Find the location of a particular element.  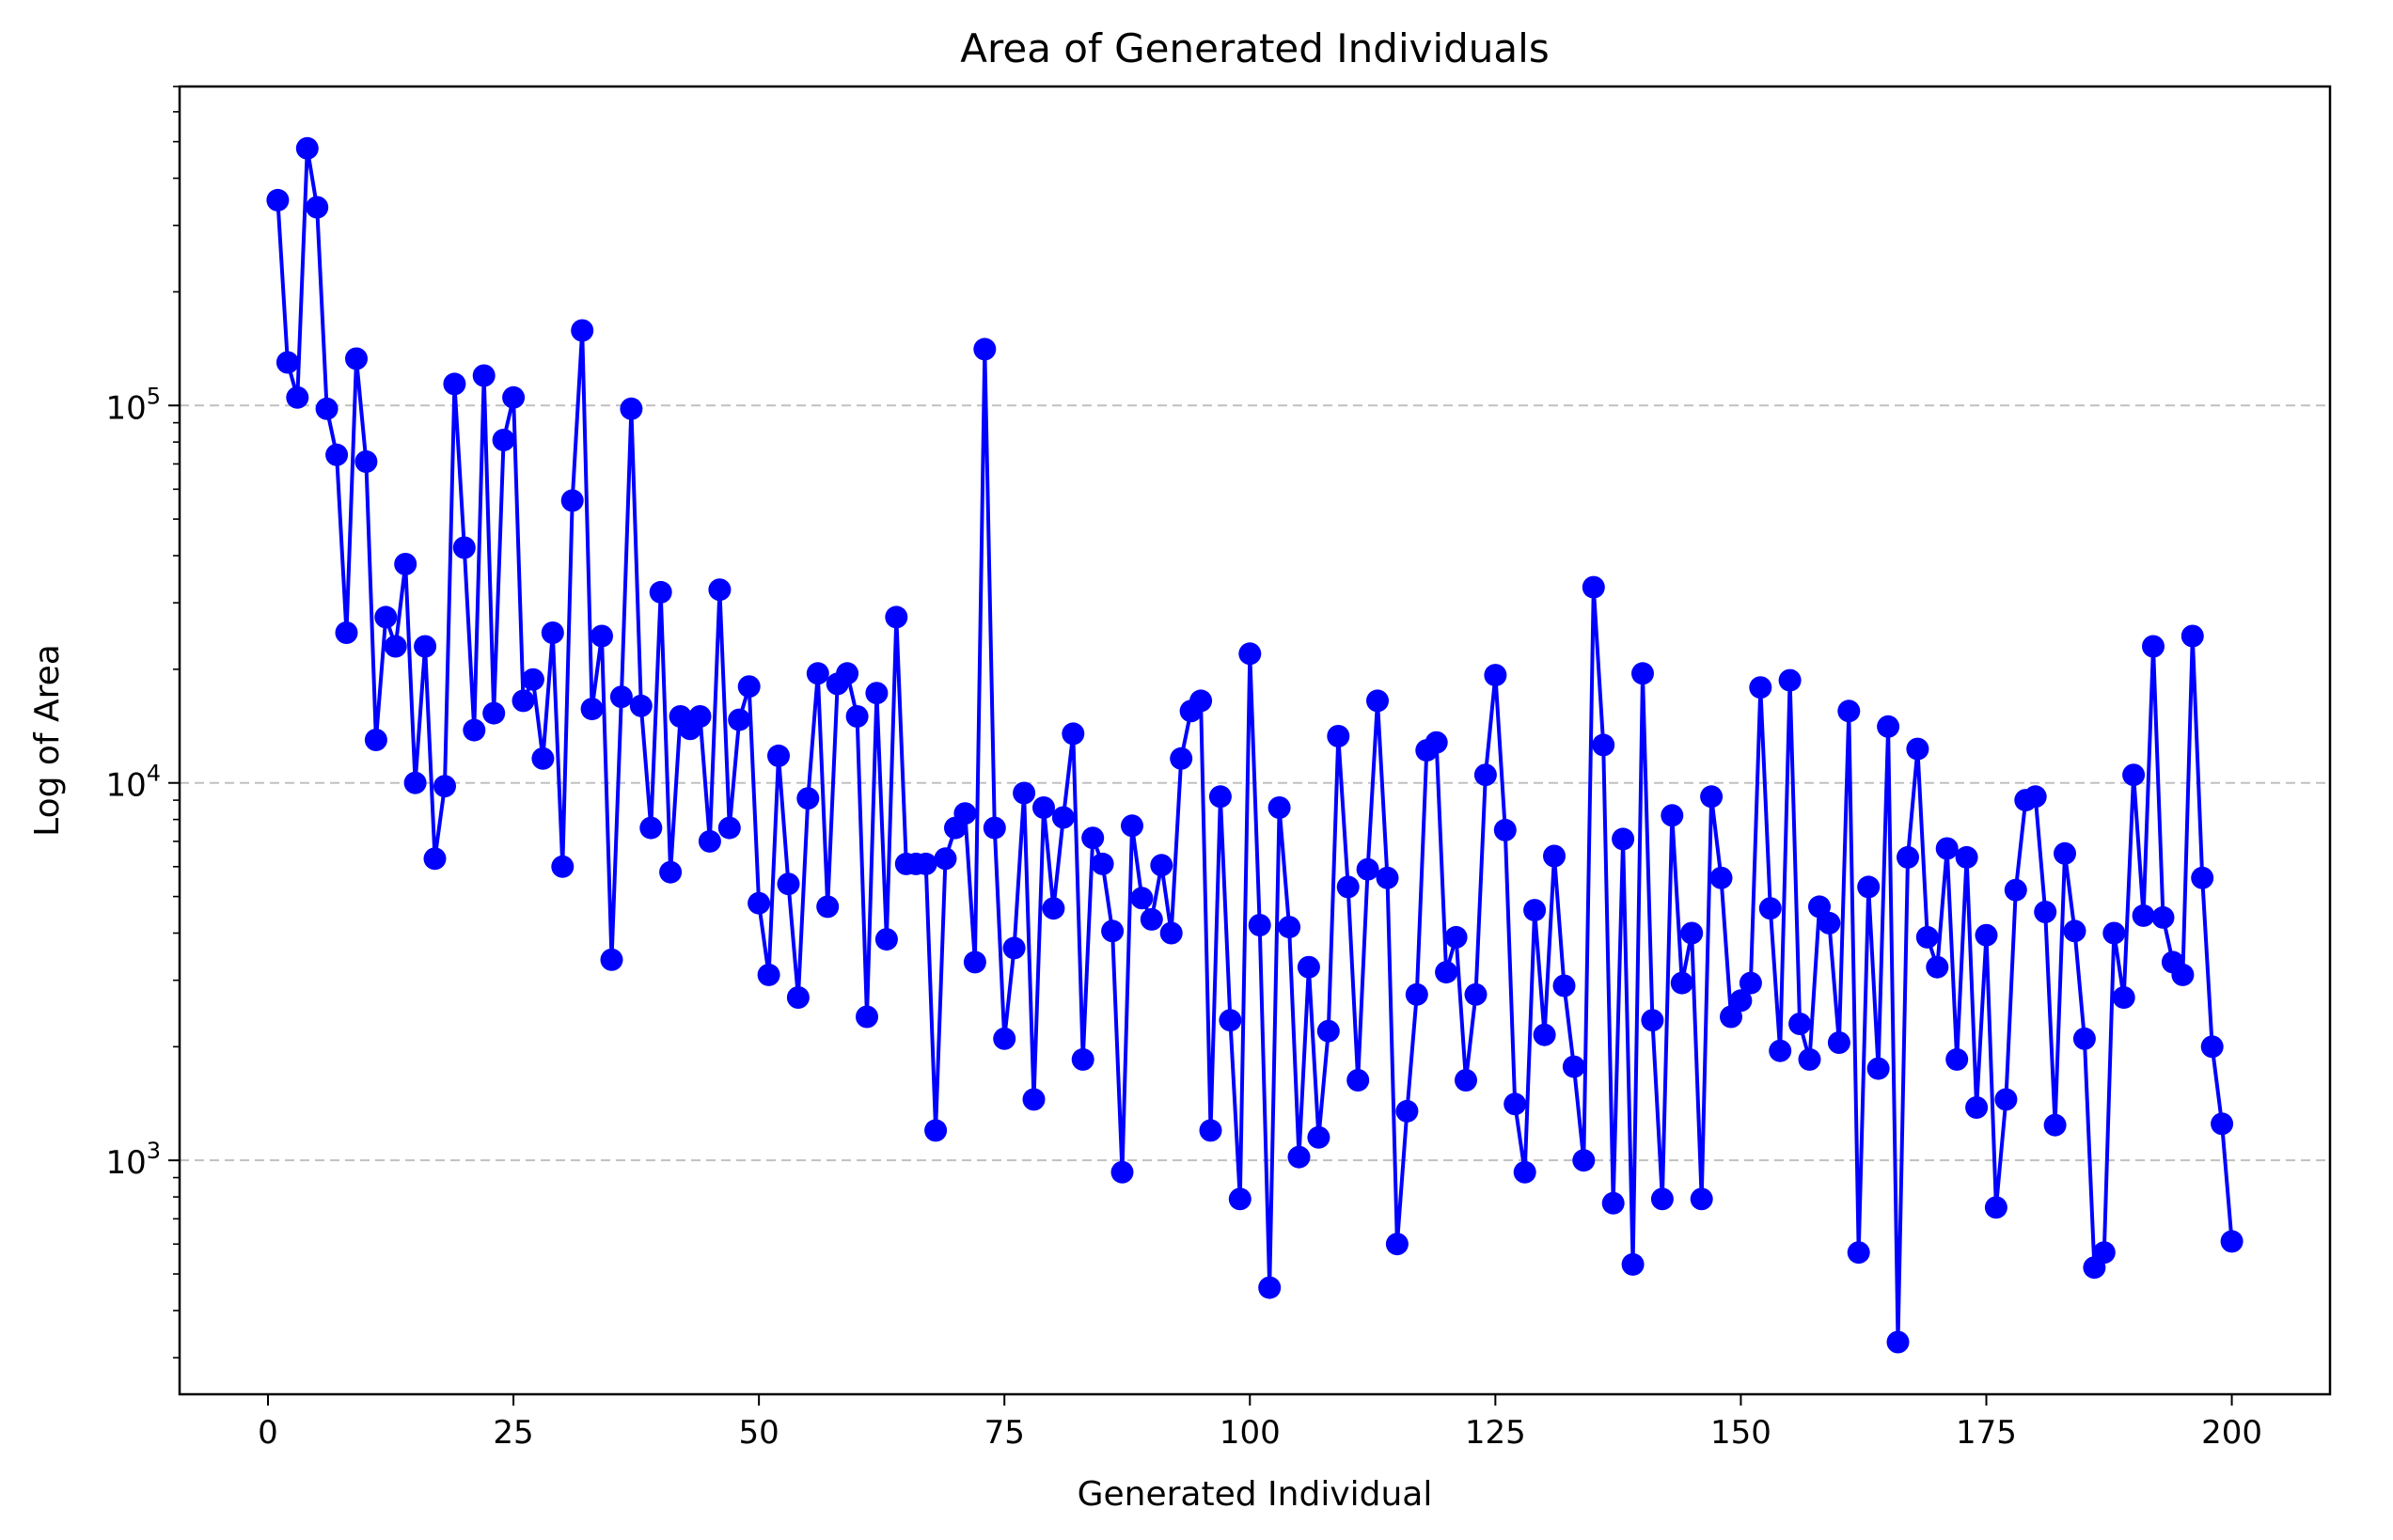

x-tick-label: 50 is located at coordinates (758, 1433).